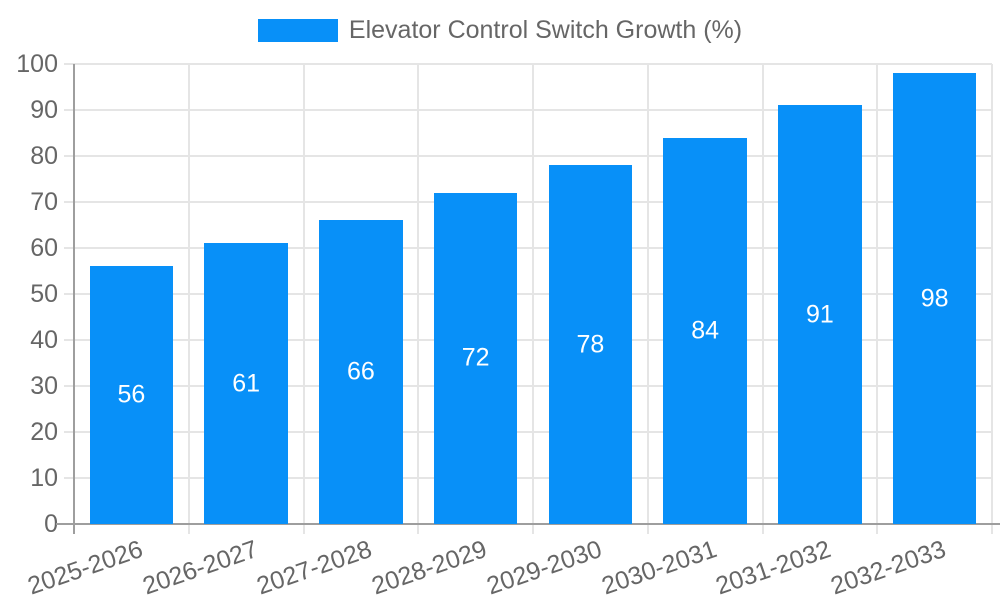 This screenshot has width=1000, height=600. I want to click on x-axis-tick-label: 2030-2031, so click(658, 567).